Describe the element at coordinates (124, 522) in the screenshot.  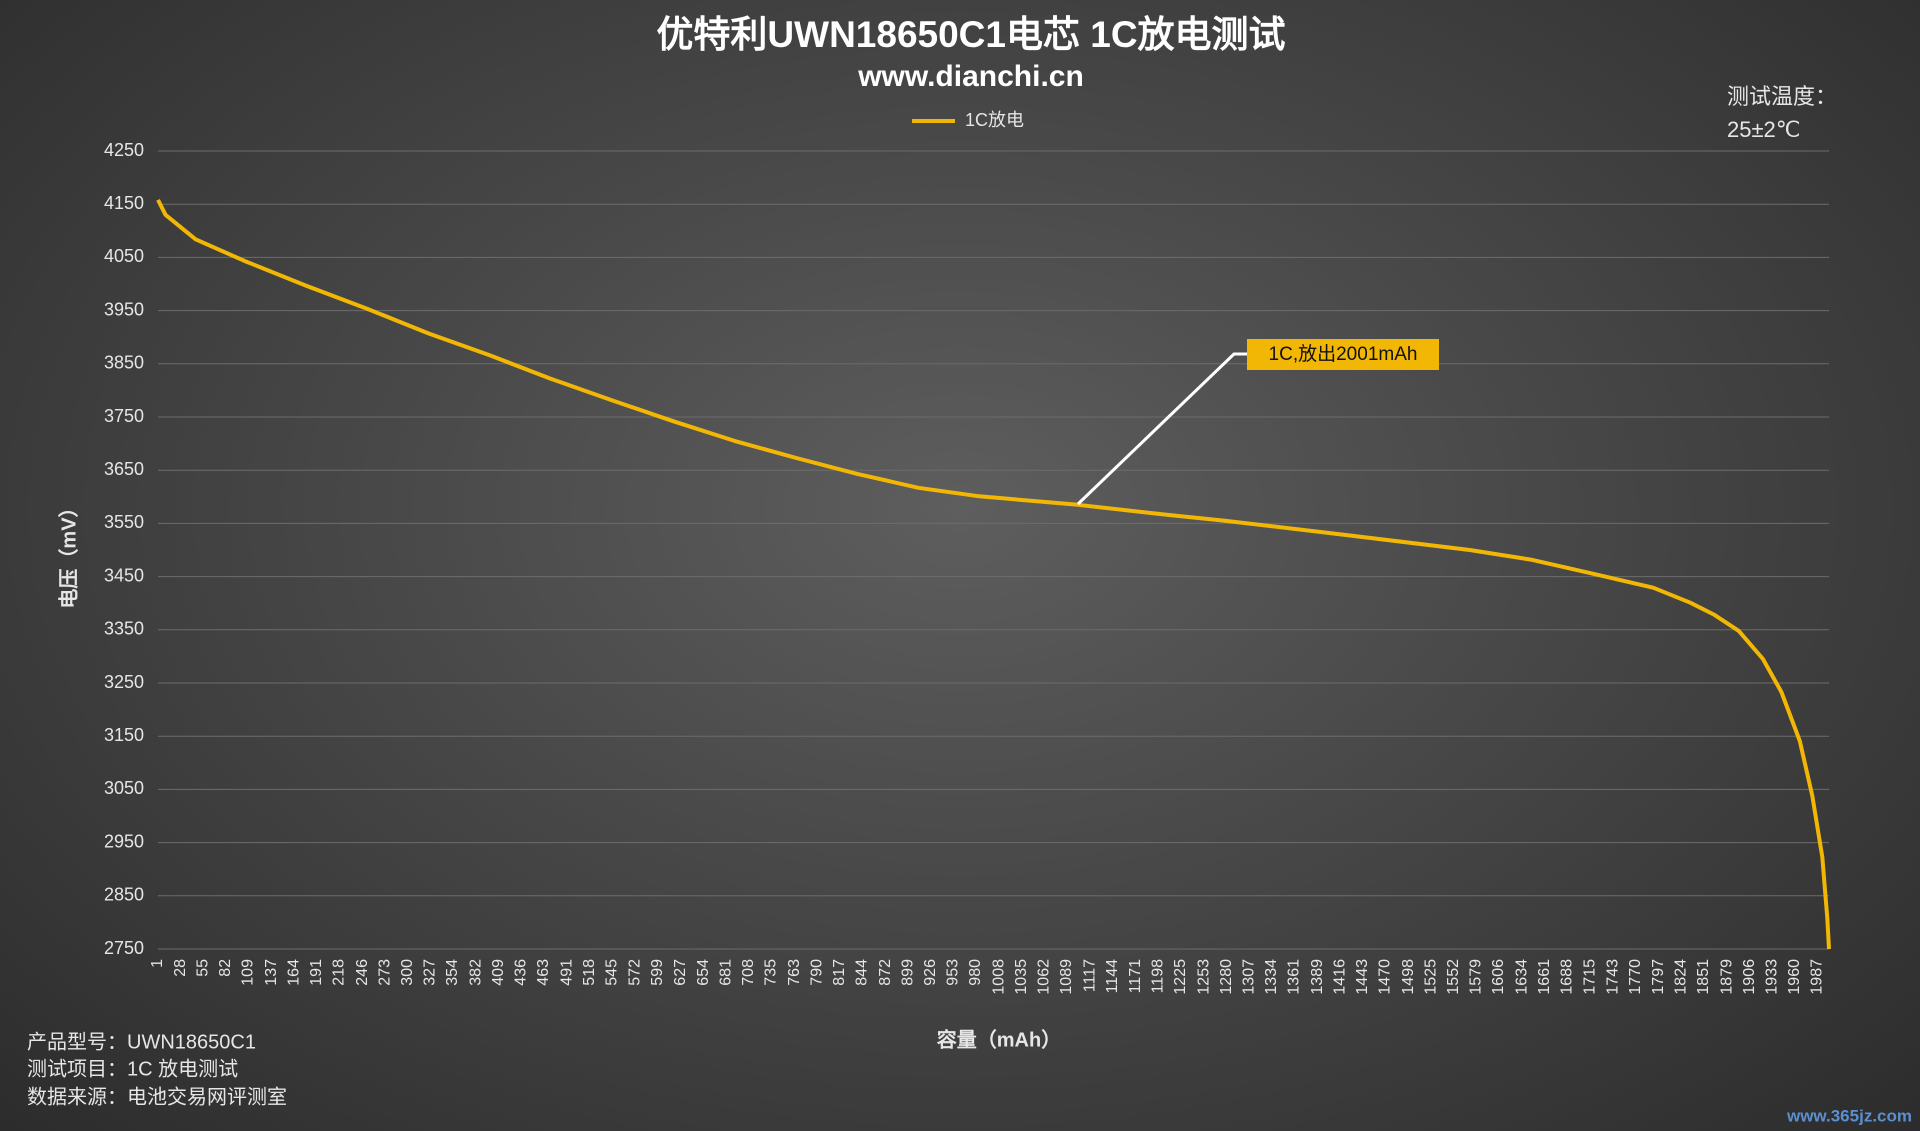
I see `y-tick-label: 3550` at that location.